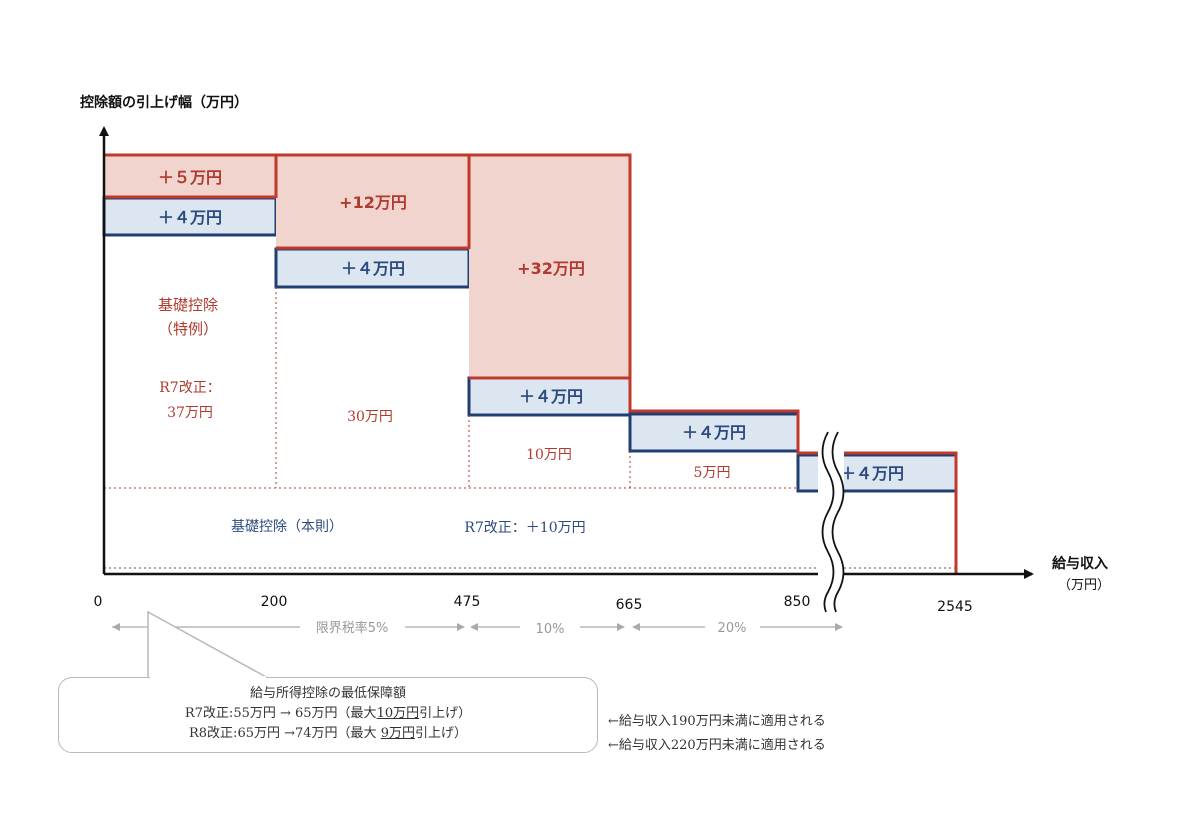  What do you see at coordinates (188, 329) in the screenshot?
I see `base-label-1b: （特例）` at bounding box center [188, 329].